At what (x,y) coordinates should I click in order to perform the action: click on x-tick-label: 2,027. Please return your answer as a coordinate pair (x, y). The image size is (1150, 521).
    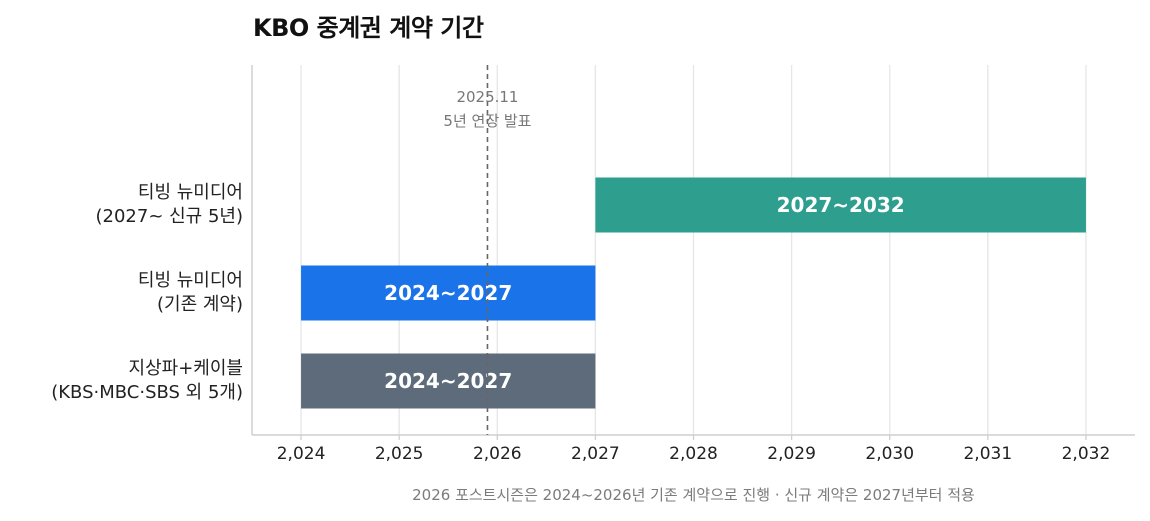
    Looking at the image, I should click on (595, 454).